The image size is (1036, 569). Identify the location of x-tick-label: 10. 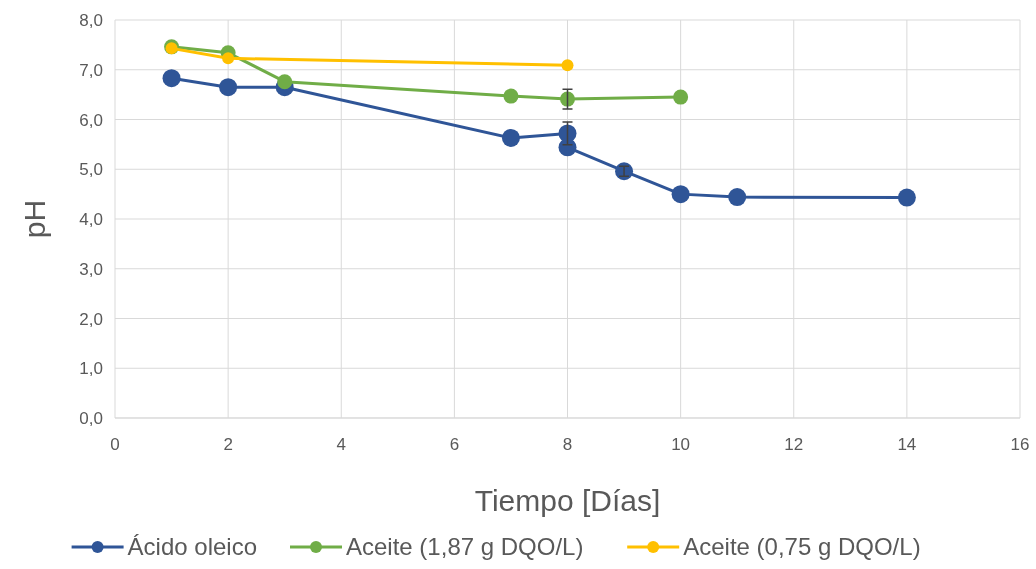
(681, 444).